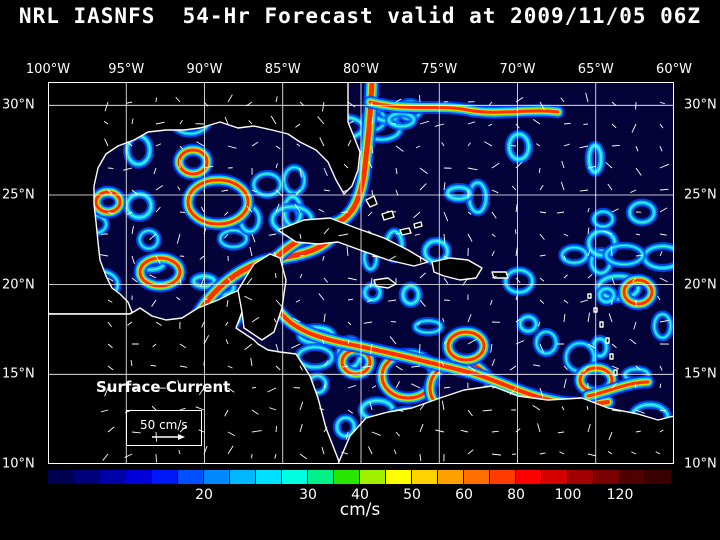 The height and width of the screenshot is (540, 720). Describe the element at coordinates (262, 297) in the screenshot. I see `land-yucatan` at that location.